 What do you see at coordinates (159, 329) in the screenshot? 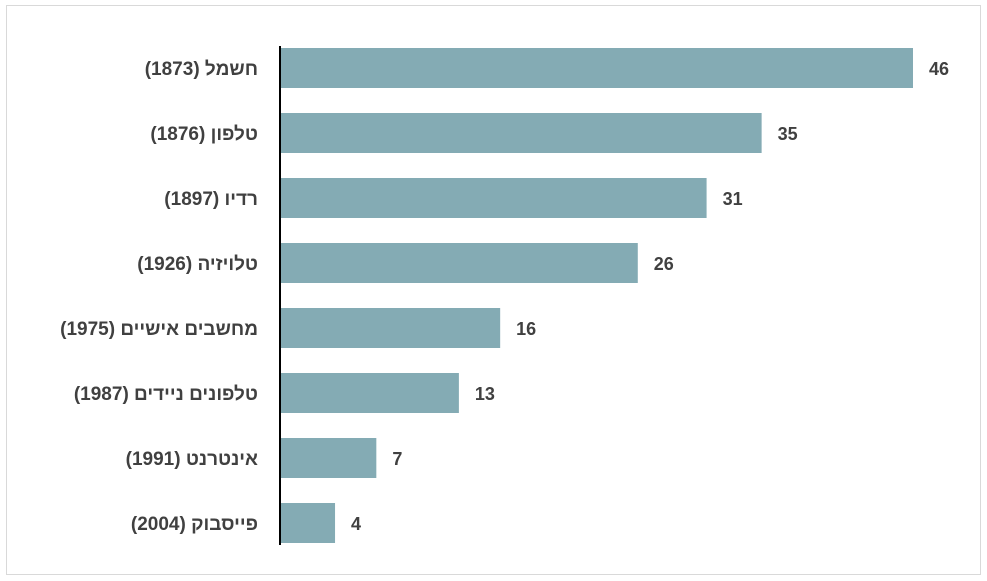
I see `category-label-5: מחשבים אישיים (1975)` at bounding box center [159, 329].